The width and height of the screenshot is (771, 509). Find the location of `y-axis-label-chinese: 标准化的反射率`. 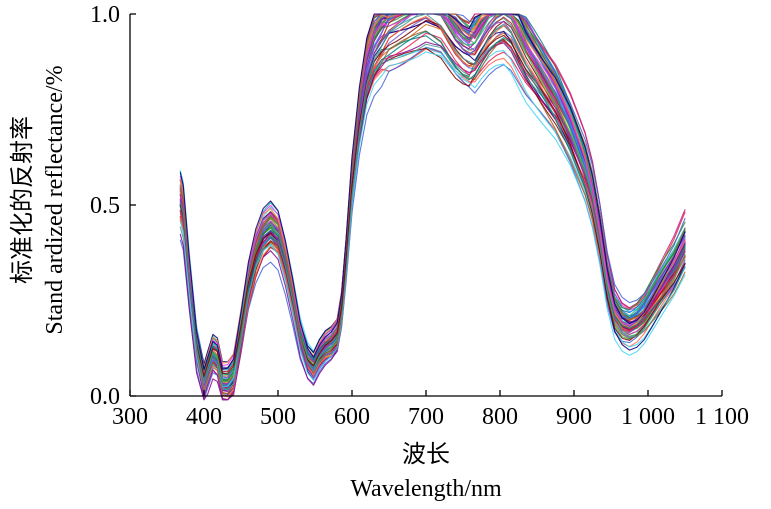

y-axis-label-chinese: 标准化的反射率 is located at coordinates (22, 200).